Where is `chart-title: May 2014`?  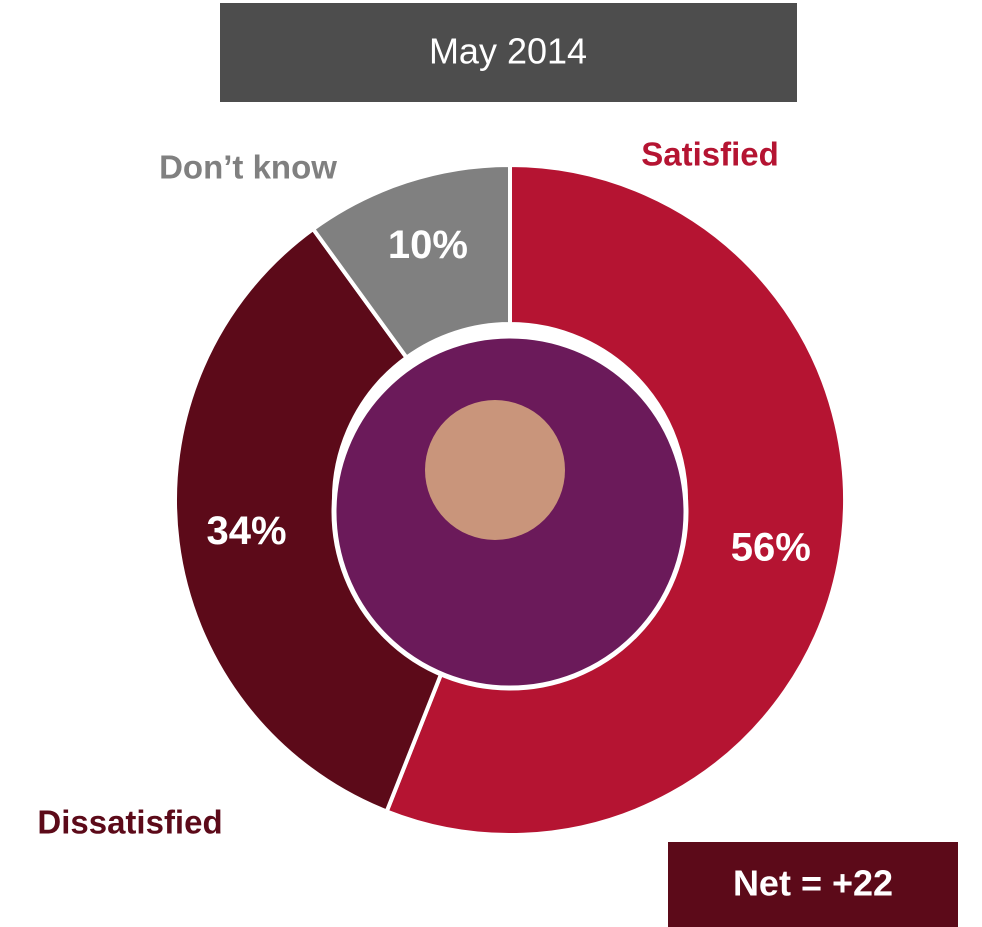
chart-title: May 2014 is located at coordinates (508, 51).